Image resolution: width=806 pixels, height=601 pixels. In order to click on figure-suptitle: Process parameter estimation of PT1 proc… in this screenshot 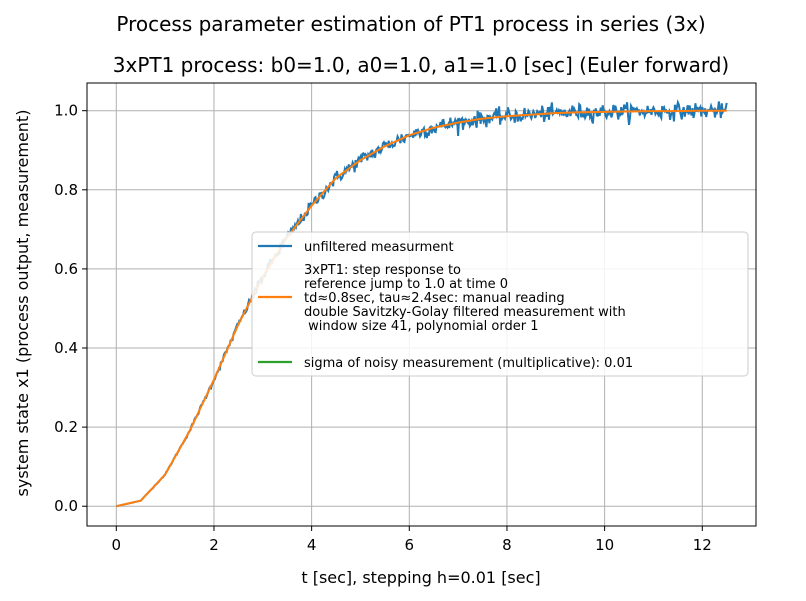, I will do `click(410, 24)`.